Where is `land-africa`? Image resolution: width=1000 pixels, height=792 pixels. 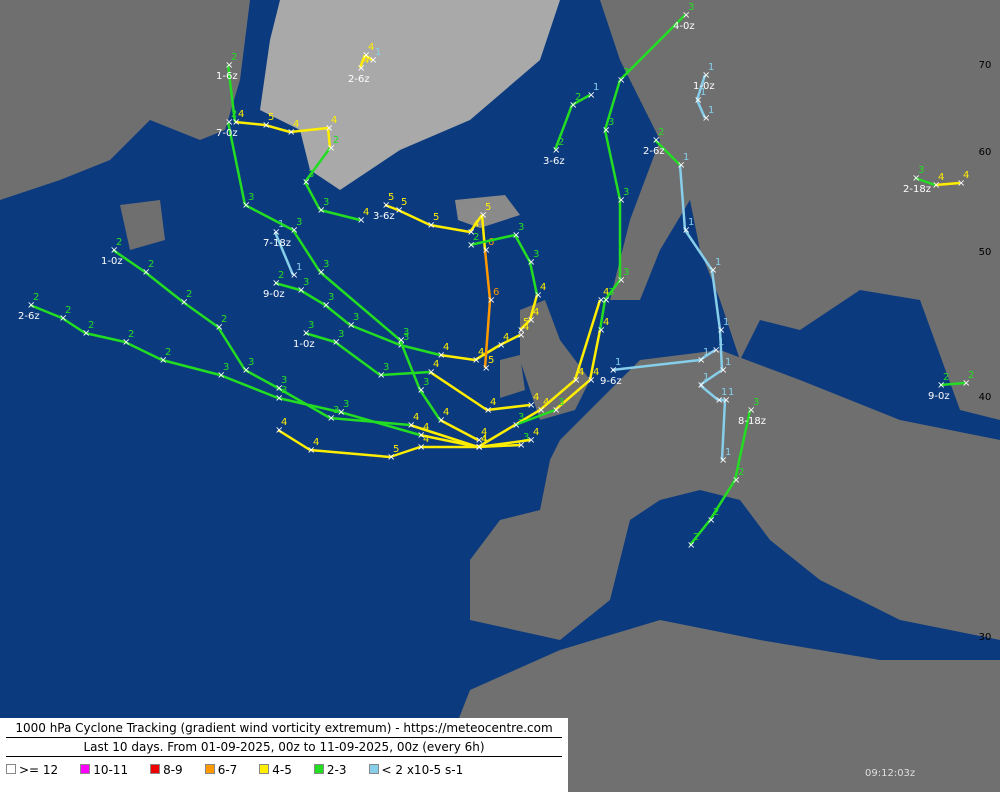
land-africa is located at coordinates (715, 706).